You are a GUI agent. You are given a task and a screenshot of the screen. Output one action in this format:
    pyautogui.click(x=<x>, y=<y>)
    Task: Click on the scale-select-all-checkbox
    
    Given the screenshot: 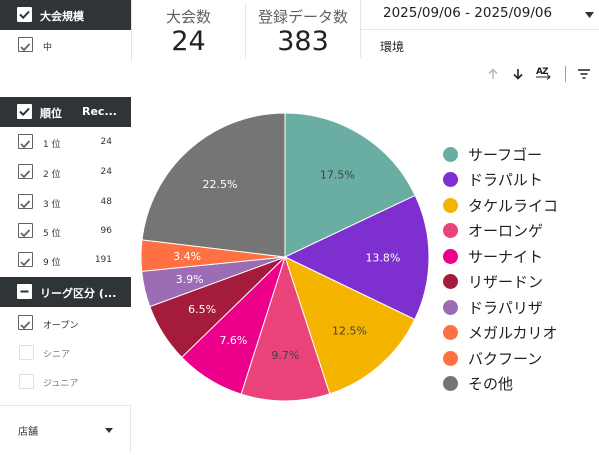 What is the action you would take?
    pyautogui.click(x=24, y=14)
    